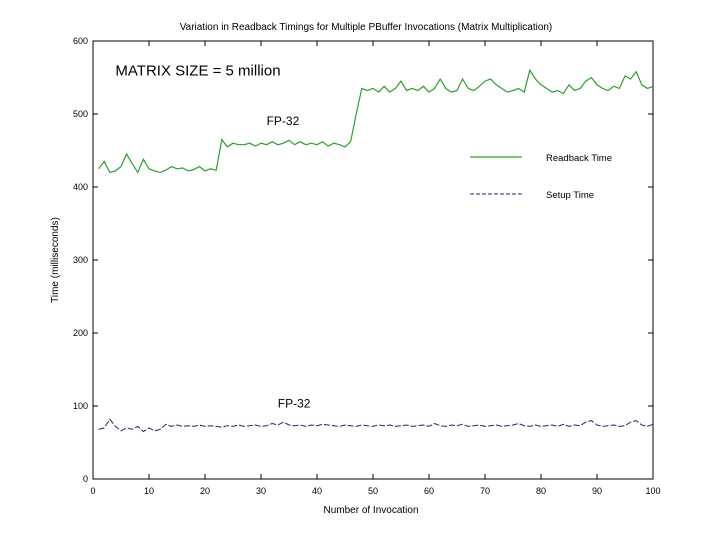 The height and width of the screenshot is (540, 720). Describe the element at coordinates (80, 406) in the screenshot. I see `y-tick-label: 100` at that location.